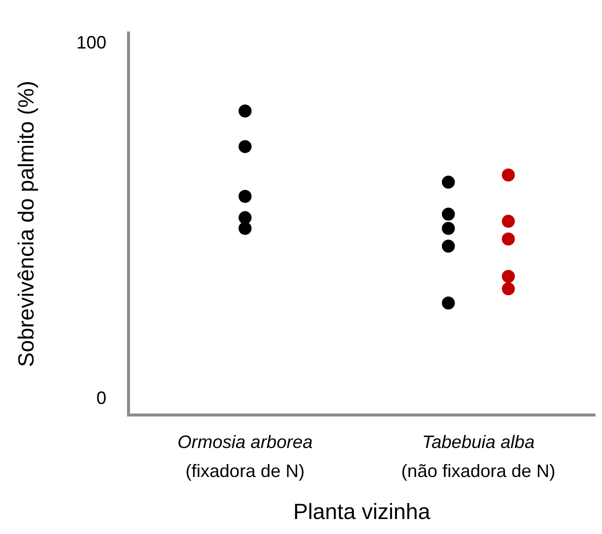 This screenshot has height=534, width=602. What do you see at coordinates (362, 511) in the screenshot?
I see `x-axis-title: Planta vizinha` at bounding box center [362, 511].